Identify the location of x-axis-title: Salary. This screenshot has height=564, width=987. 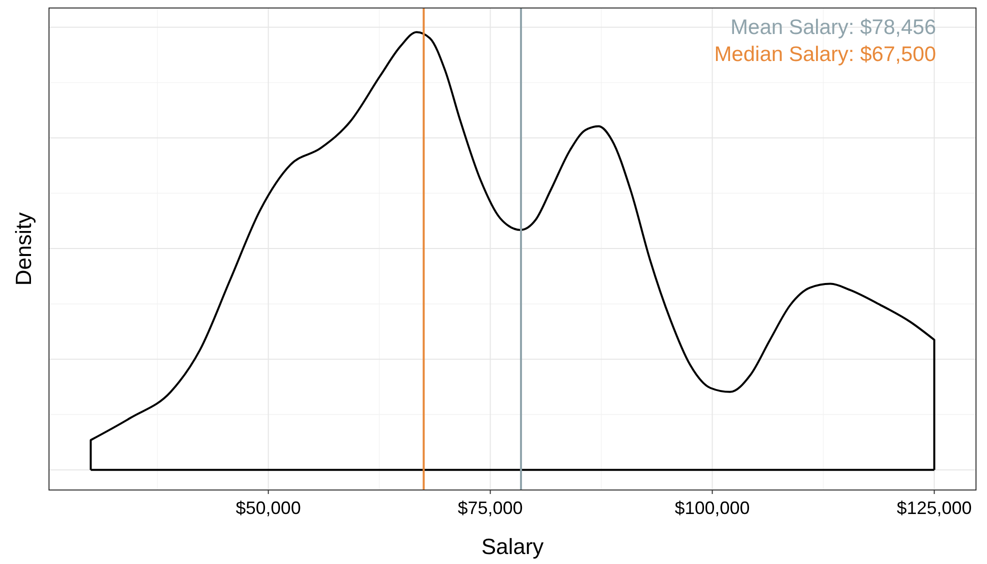
(512, 546).